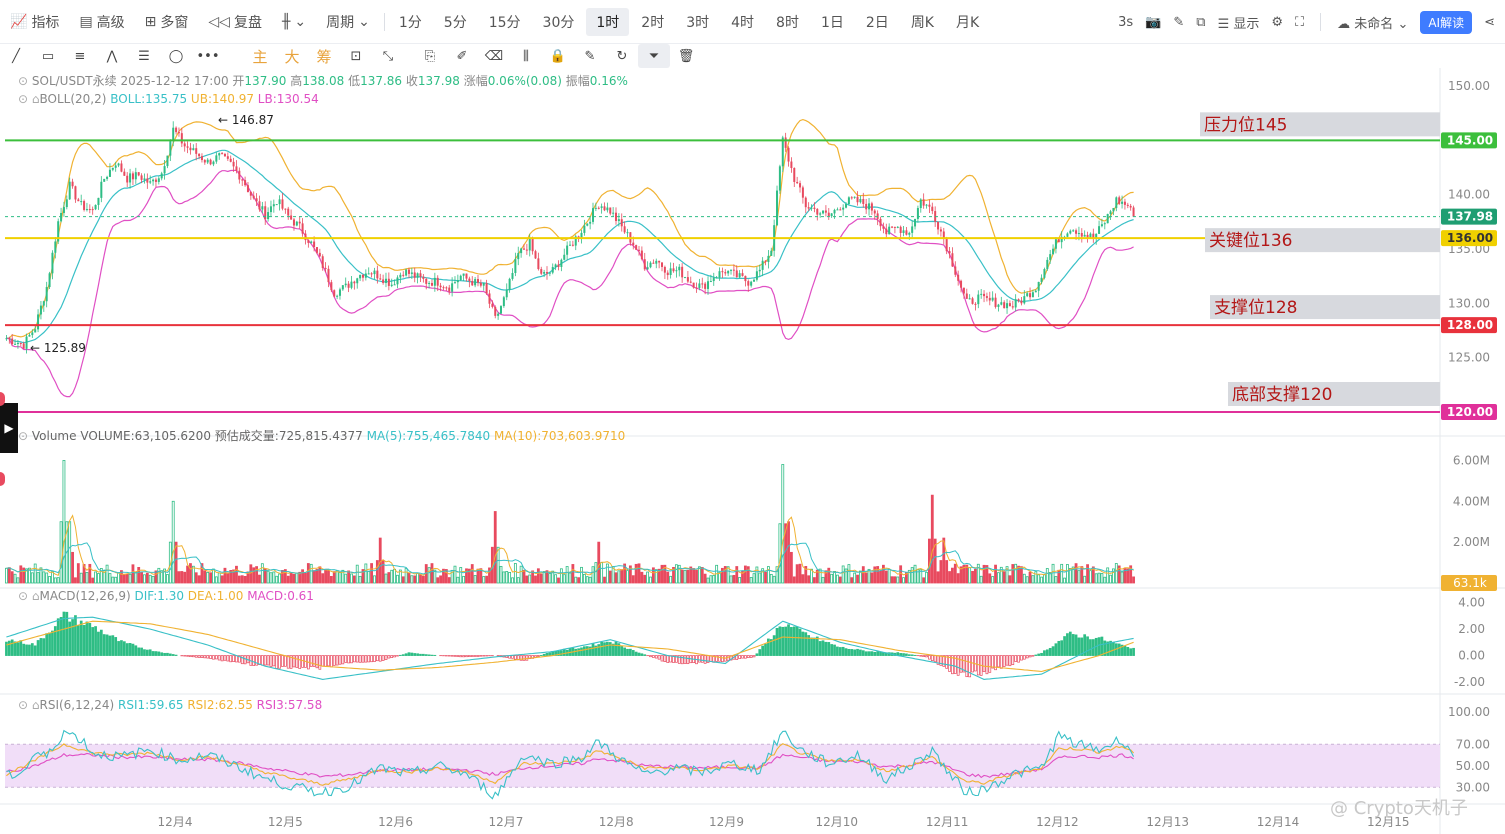  What do you see at coordinates (743, 22) in the screenshot?
I see `interval-tab: 4时` at bounding box center [743, 22].